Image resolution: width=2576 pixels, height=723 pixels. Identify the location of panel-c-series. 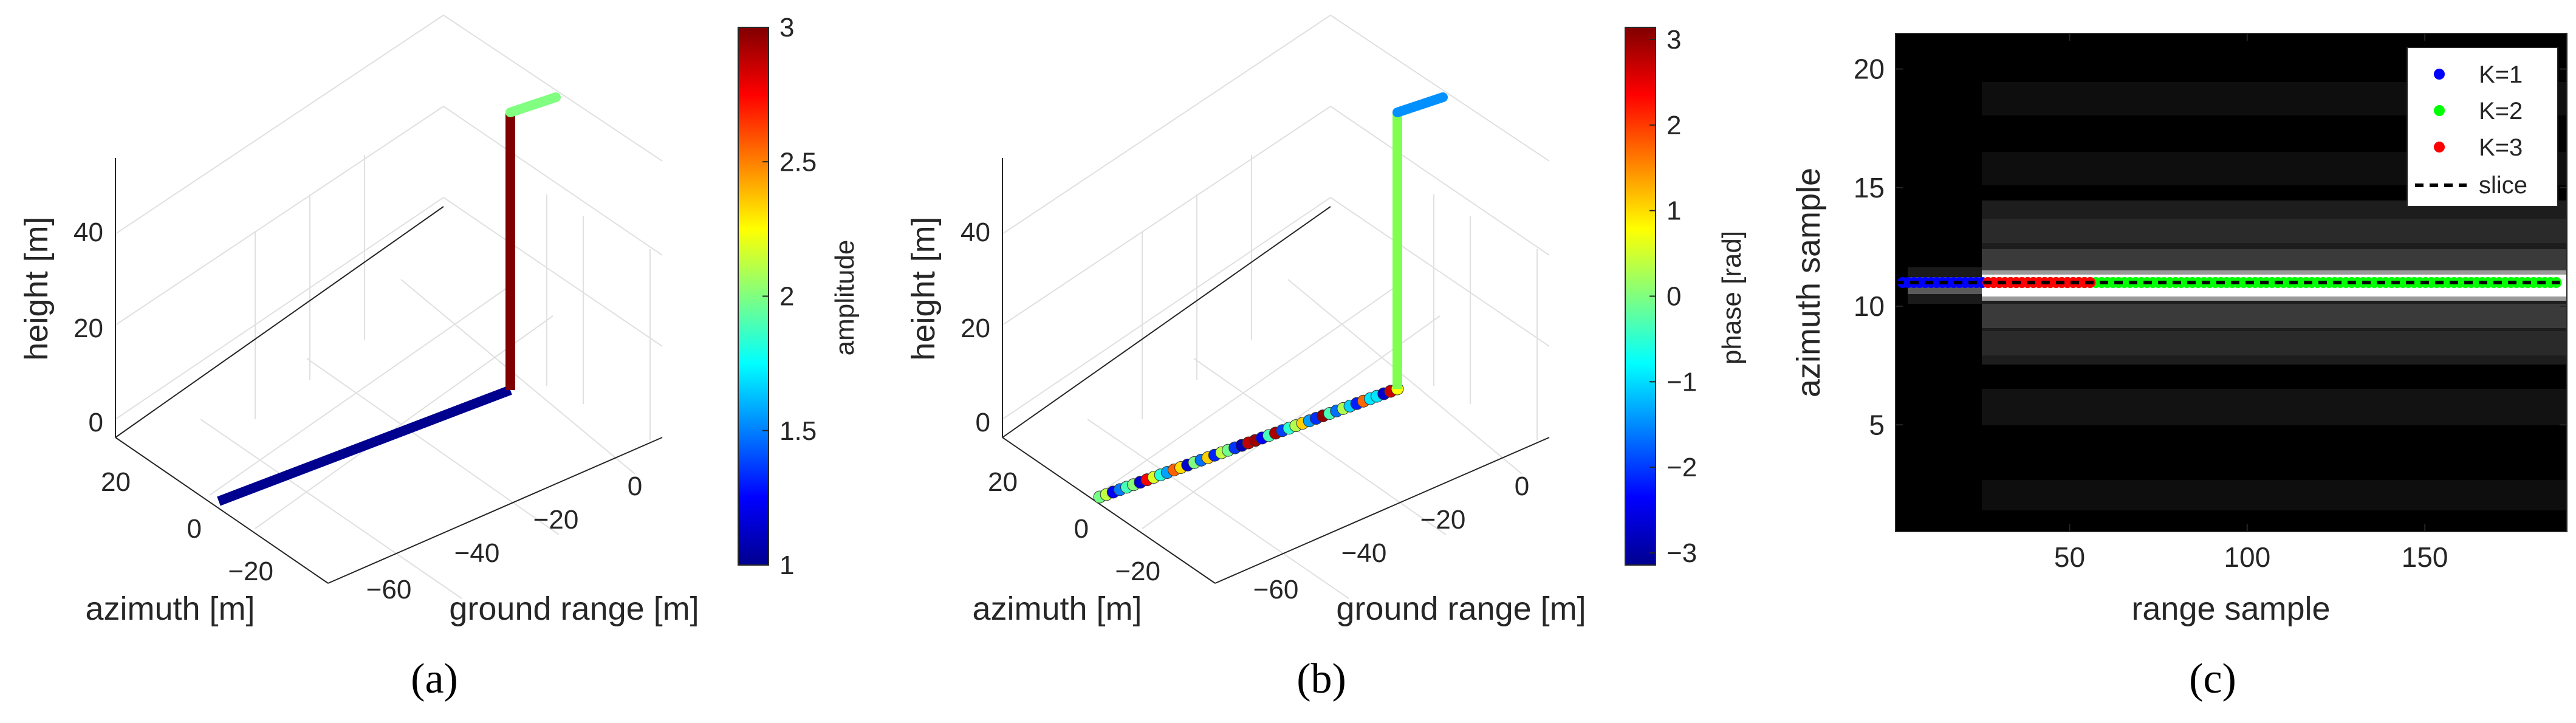
(2231, 282).